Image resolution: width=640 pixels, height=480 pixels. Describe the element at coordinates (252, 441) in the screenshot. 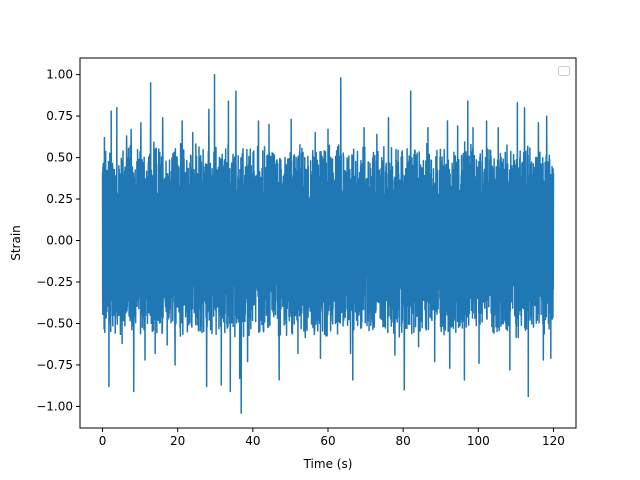

I see `x-tick-label: 40` at that location.